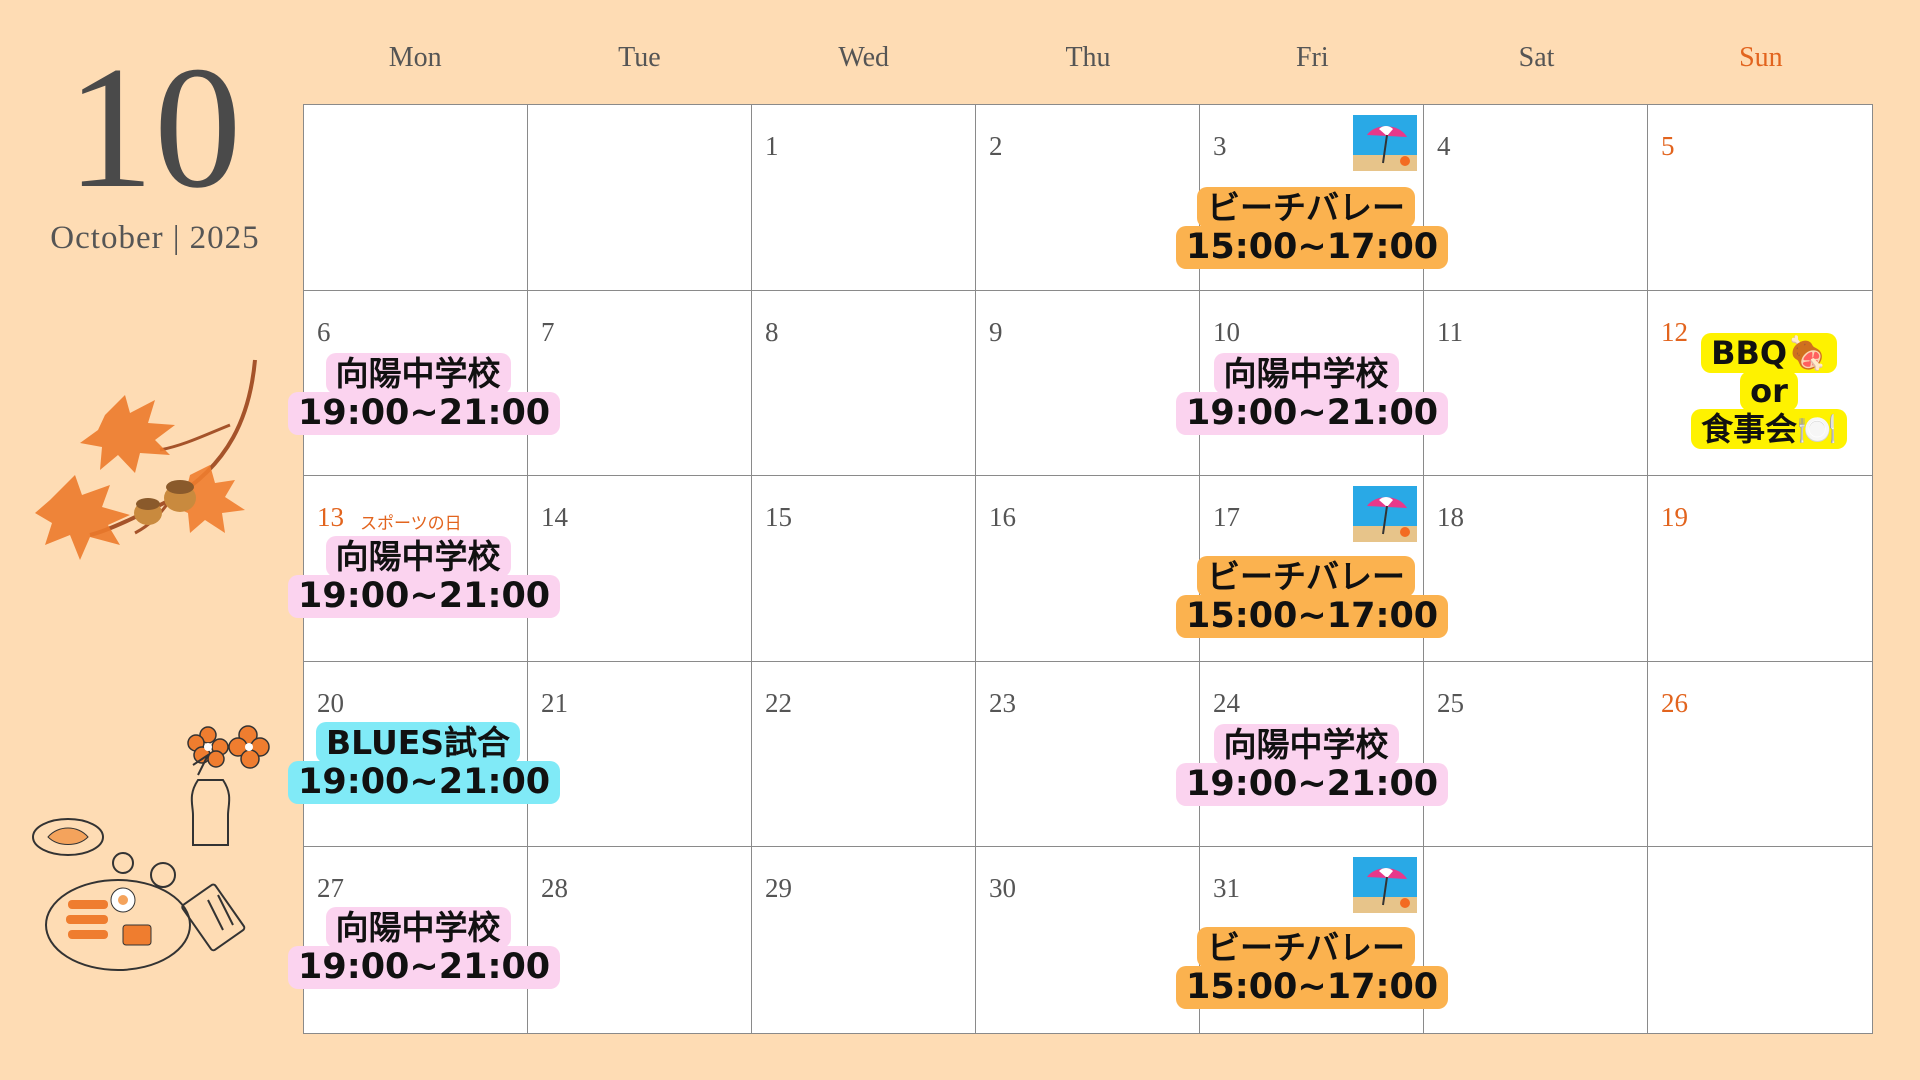  What do you see at coordinates (996, 146) in the screenshot?
I see `day-number: 2` at bounding box center [996, 146].